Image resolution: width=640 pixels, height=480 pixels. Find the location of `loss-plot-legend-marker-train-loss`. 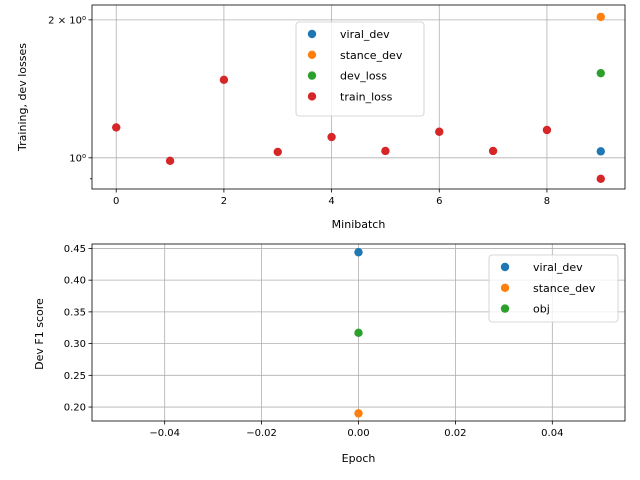

loss-plot-legend-marker-train-loss is located at coordinates (312, 96).